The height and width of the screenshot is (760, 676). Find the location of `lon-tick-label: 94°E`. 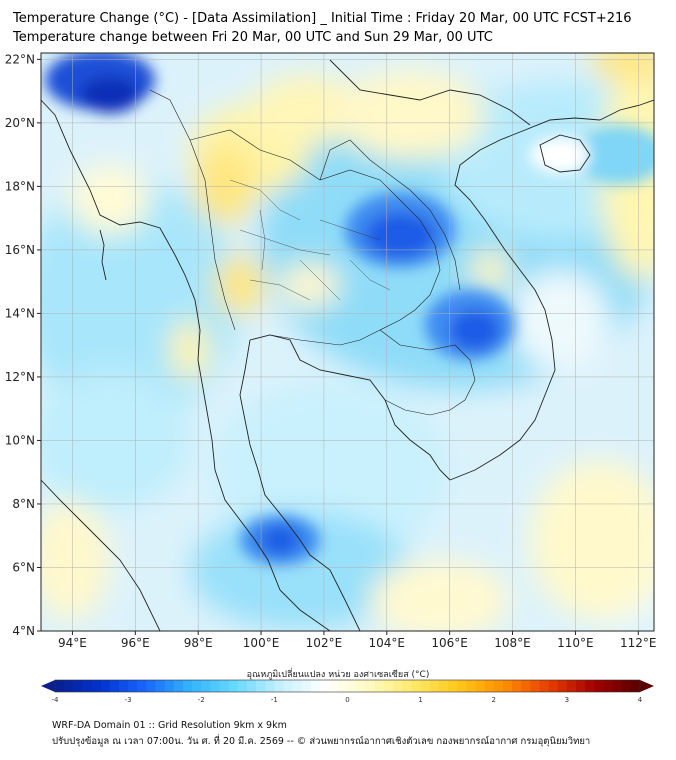

lon-tick-label: 94°E is located at coordinates (72, 643).